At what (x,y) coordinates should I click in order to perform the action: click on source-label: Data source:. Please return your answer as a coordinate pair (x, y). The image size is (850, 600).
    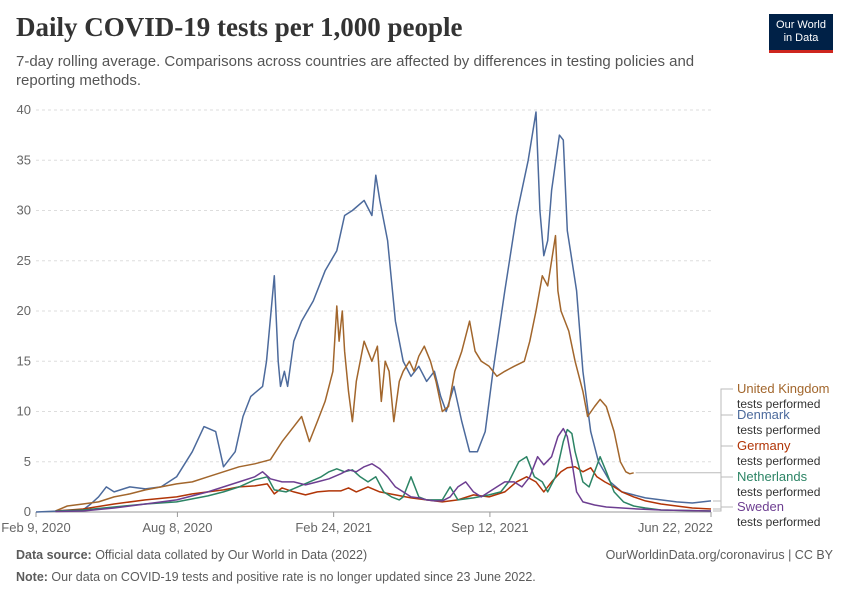
    Looking at the image, I should click on (54, 555).